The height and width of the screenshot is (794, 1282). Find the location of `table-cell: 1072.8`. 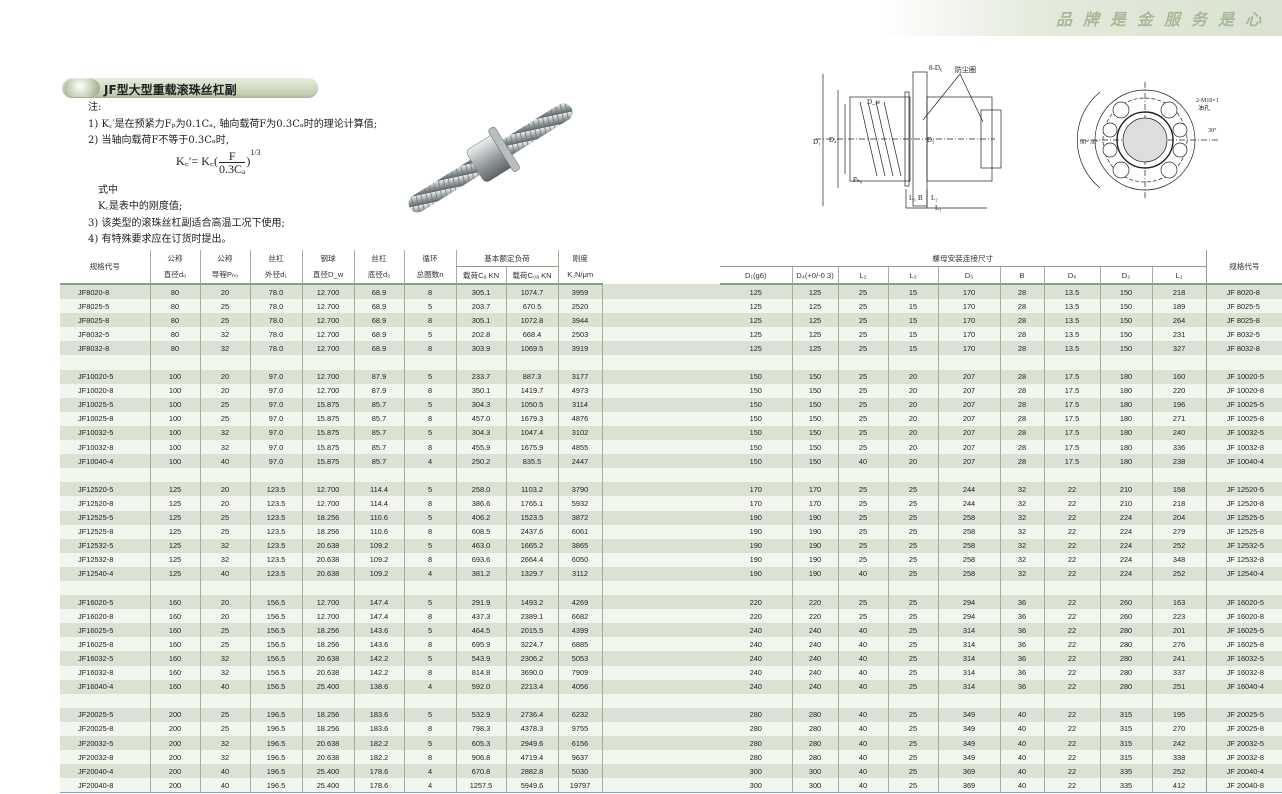

table-cell: 1072.8 is located at coordinates (531, 320).